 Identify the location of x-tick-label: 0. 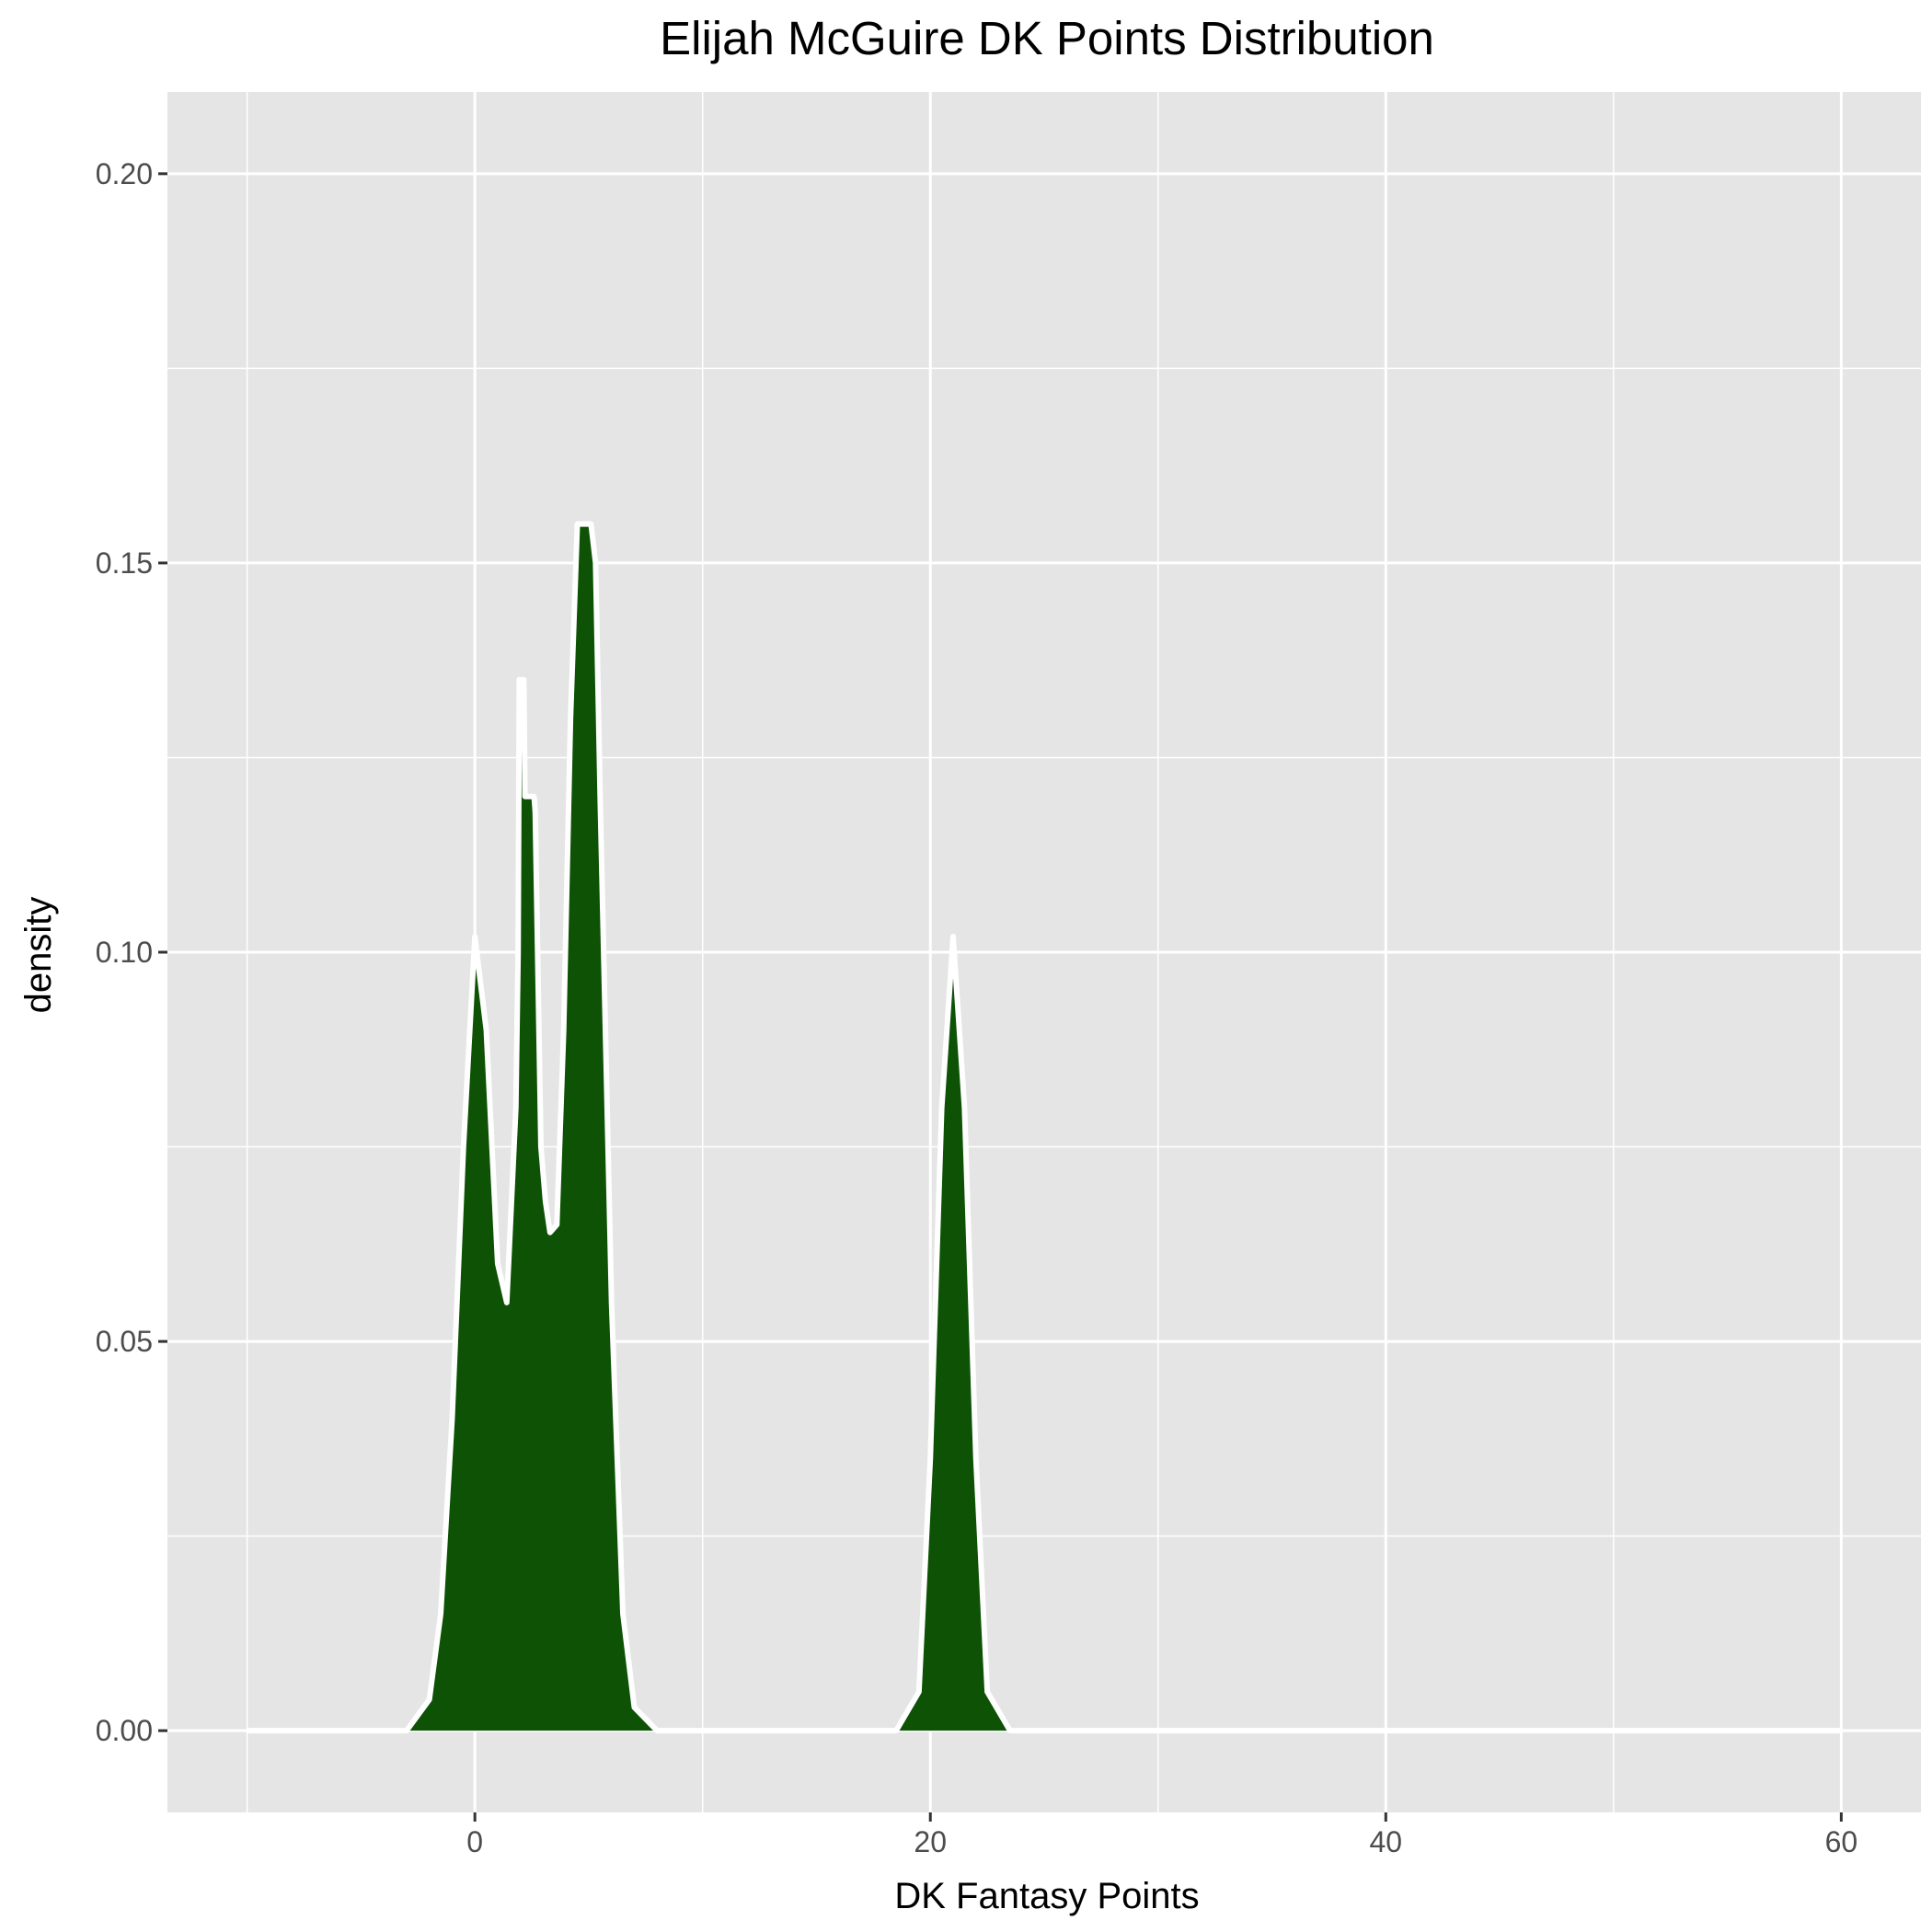
(474, 1841).